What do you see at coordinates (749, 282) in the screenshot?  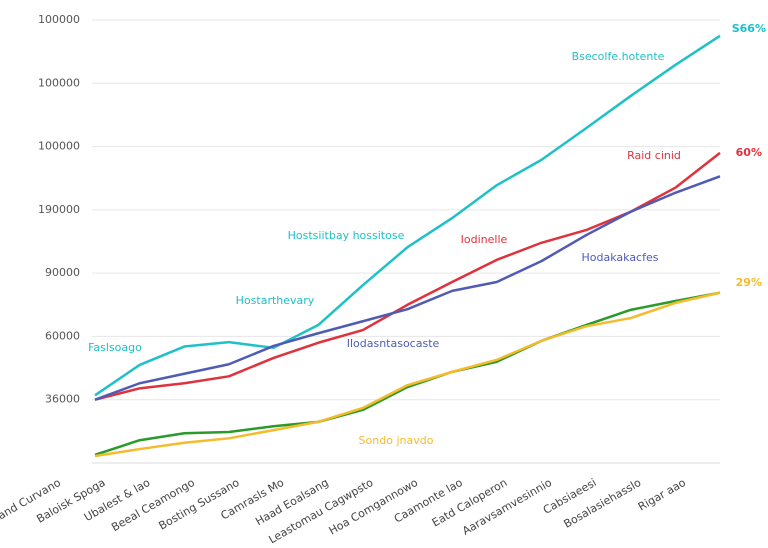 I see `annotation: 29%` at bounding box center [749, 282].